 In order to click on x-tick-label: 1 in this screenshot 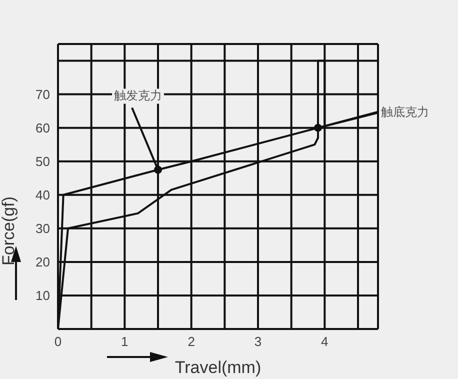, I will do `click(124, 342)`.